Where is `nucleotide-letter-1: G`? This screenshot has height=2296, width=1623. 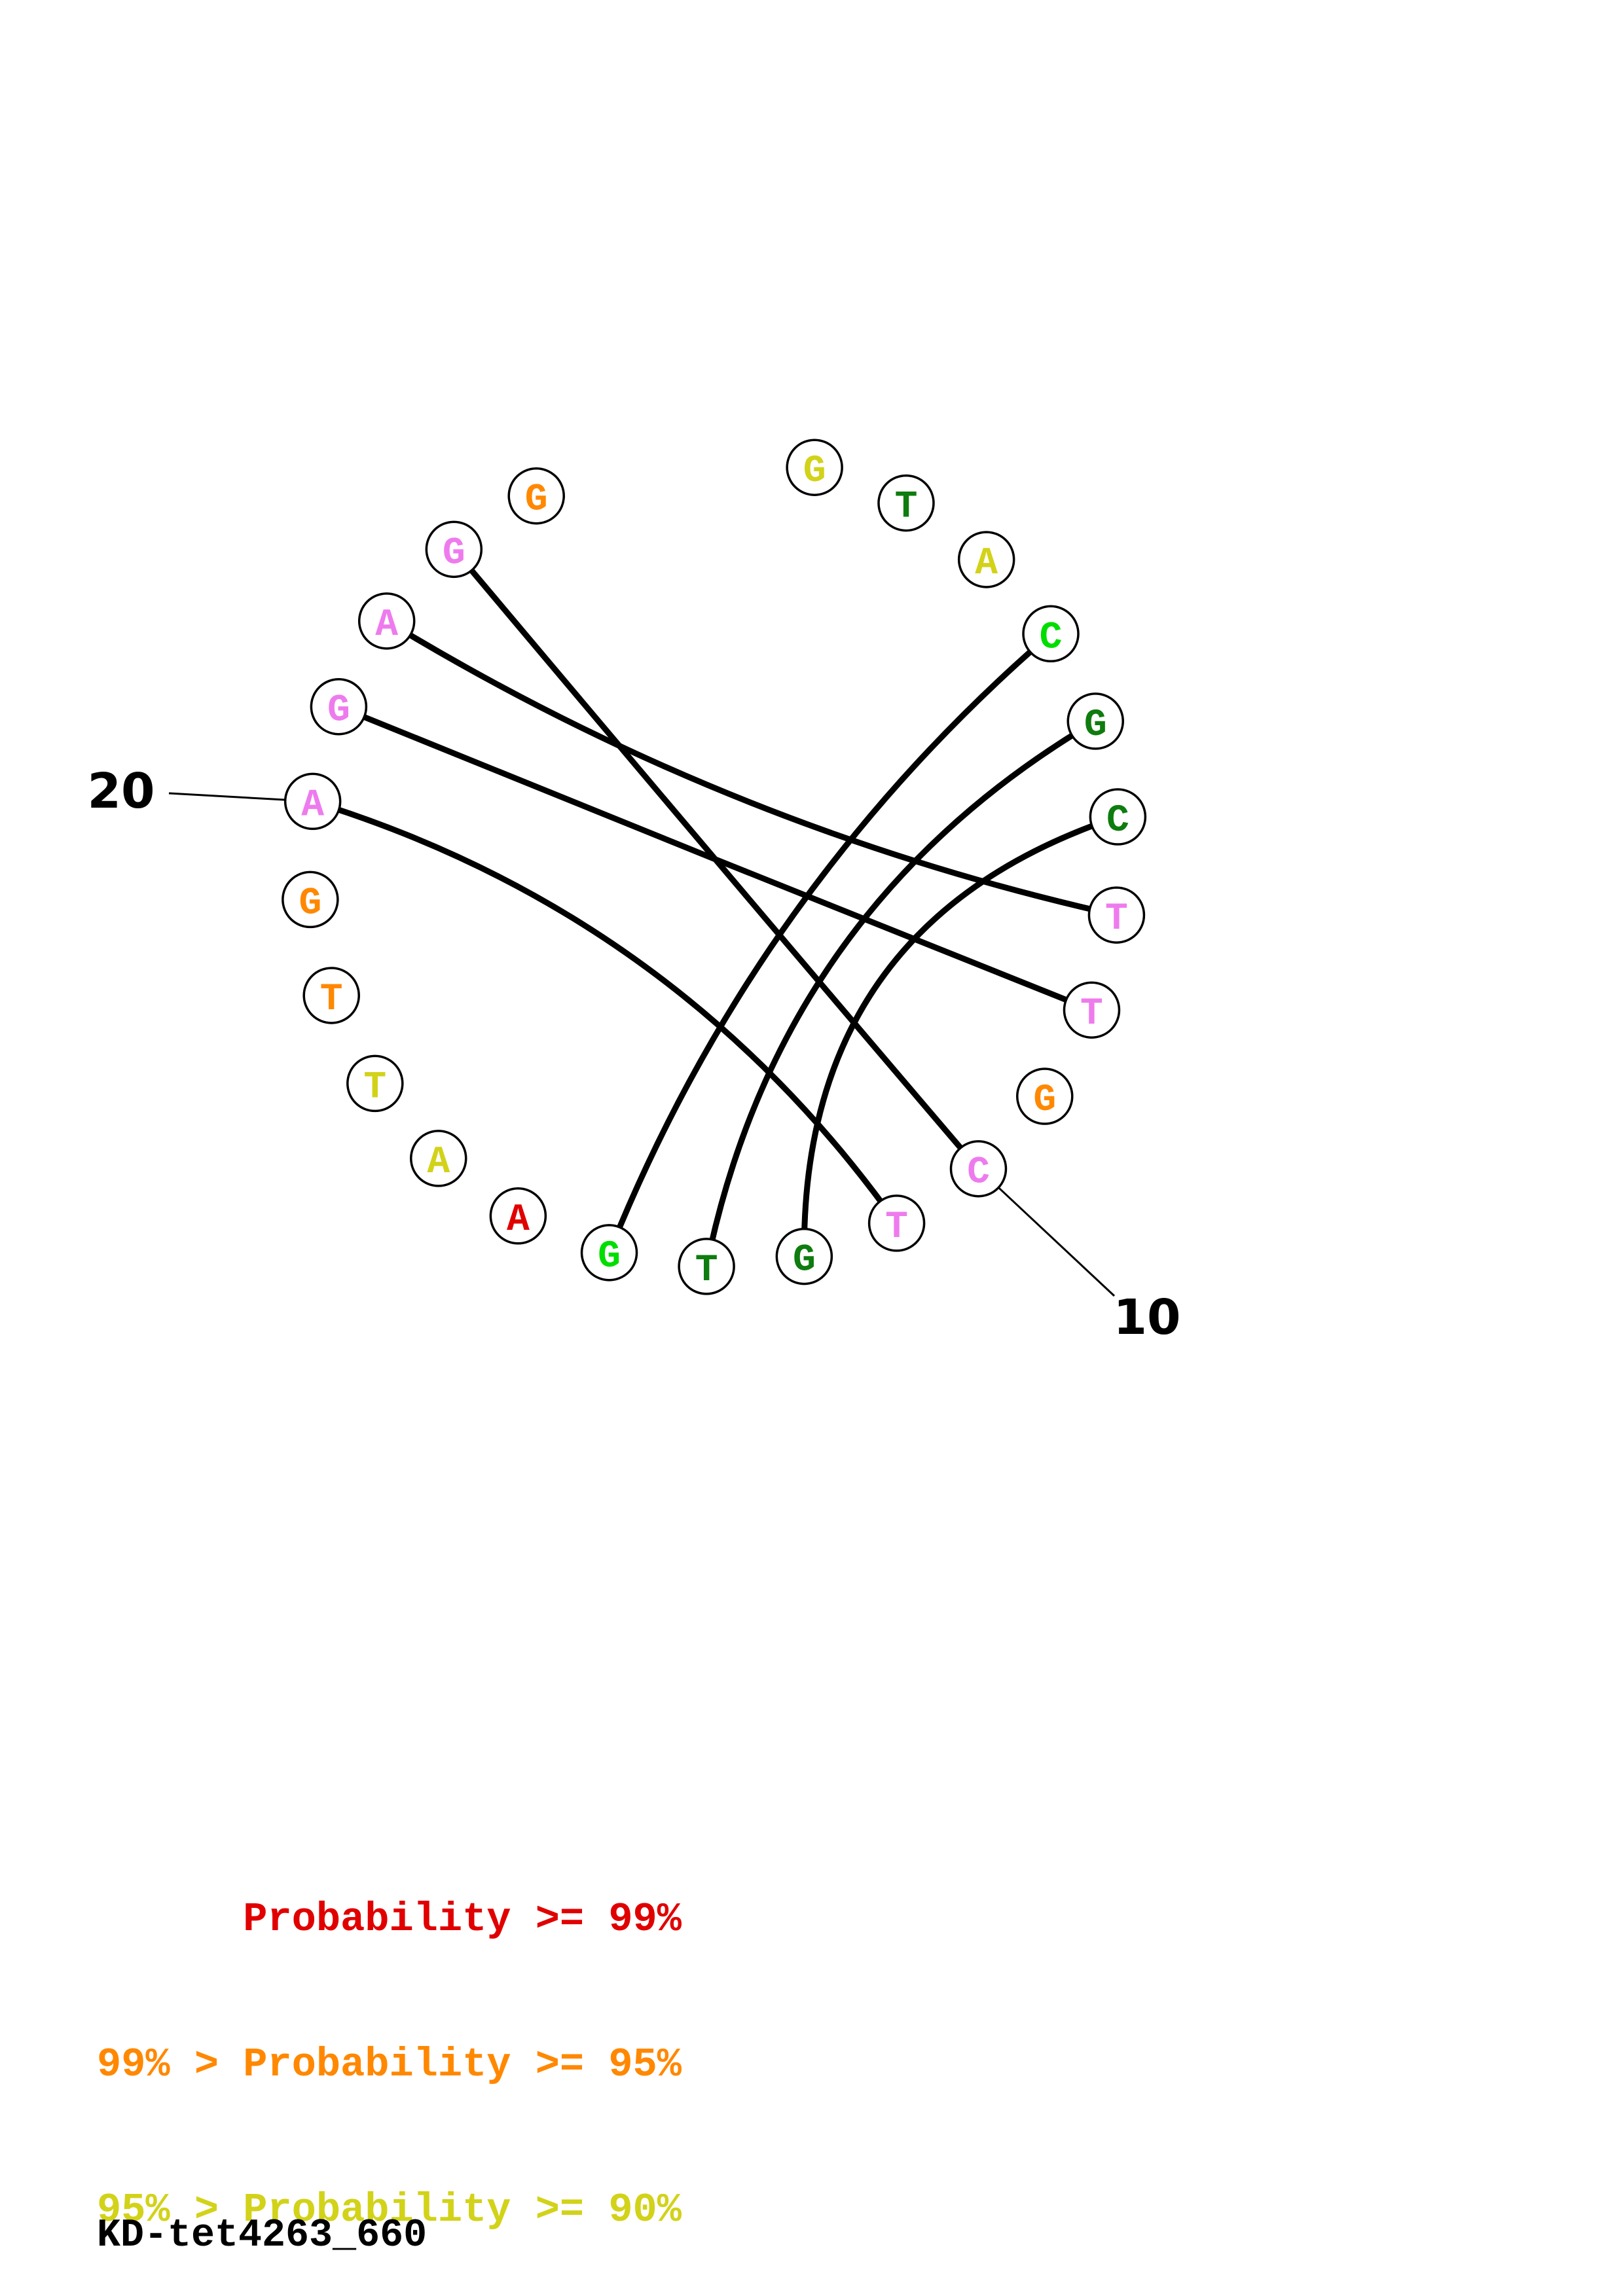 nucleotide-letter-1: G is located at coordinates (814, 471).